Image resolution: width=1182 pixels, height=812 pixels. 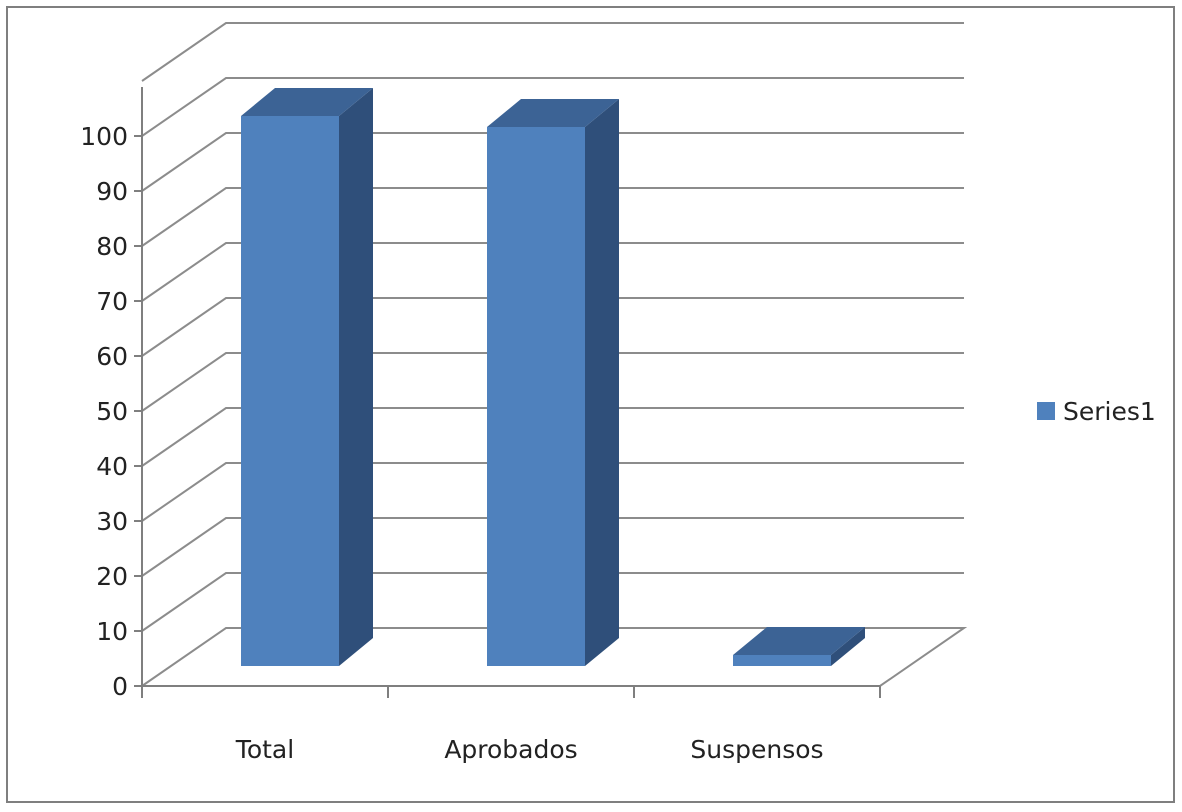 I want to click on legend: Series1, so click(x=1096, y=411).